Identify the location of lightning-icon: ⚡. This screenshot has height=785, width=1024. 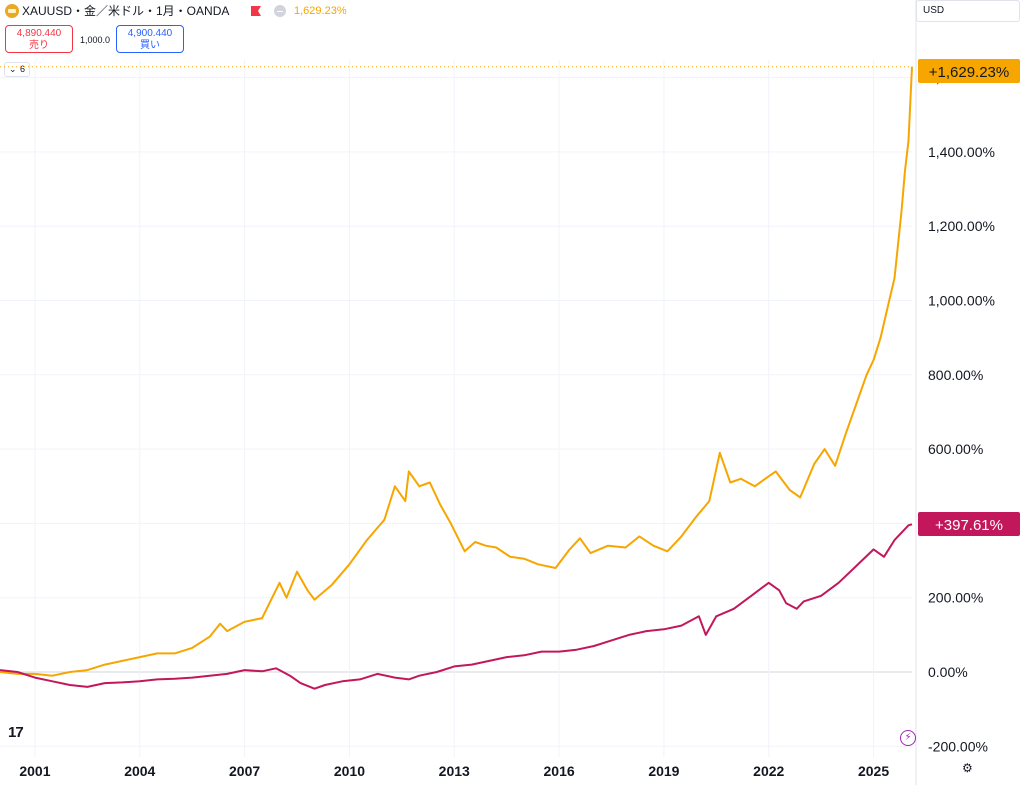
(908, 738).